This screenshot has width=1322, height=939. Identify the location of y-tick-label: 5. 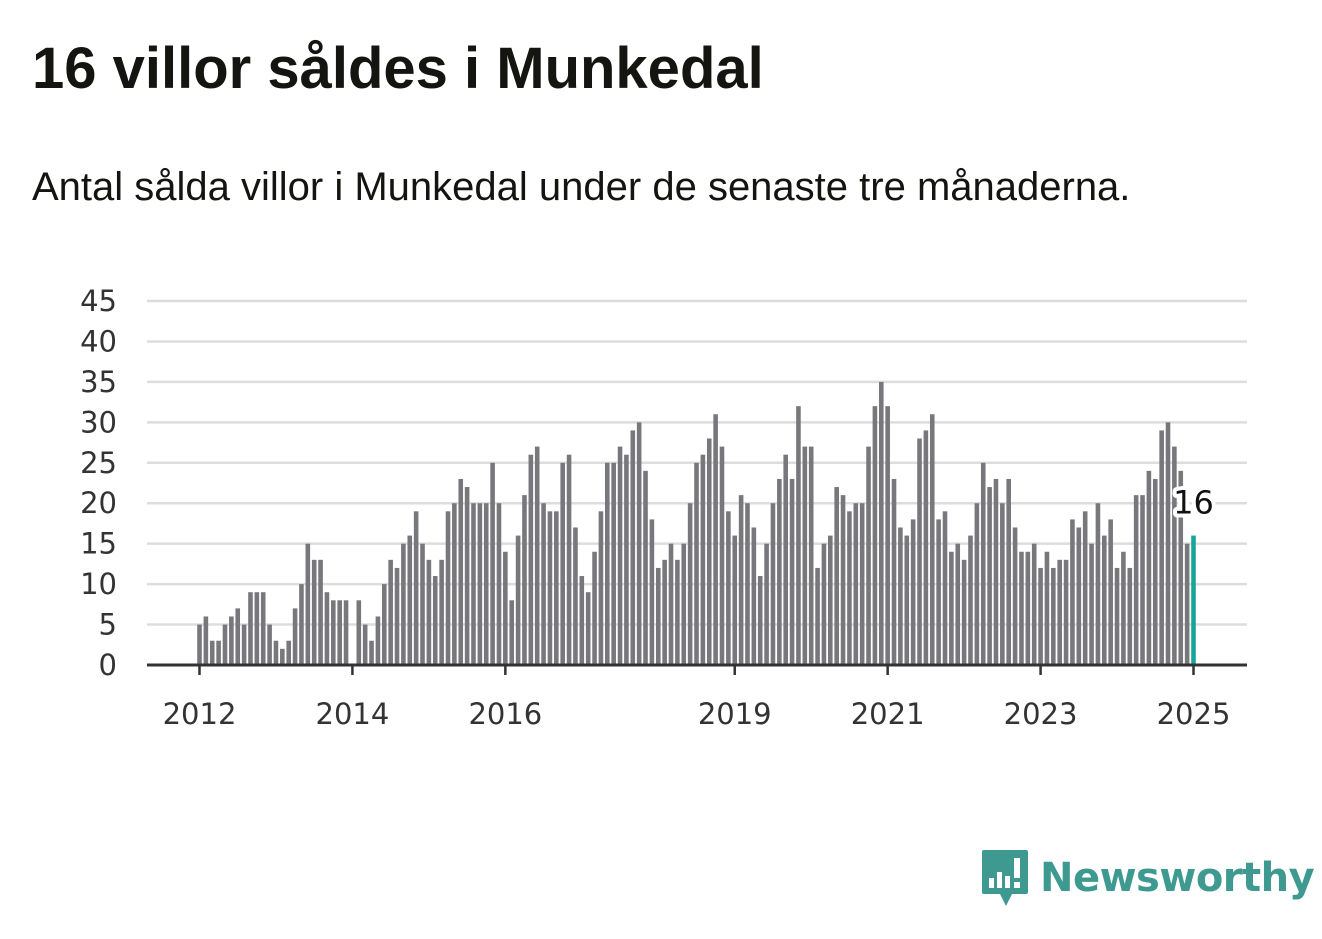
(108, 625).